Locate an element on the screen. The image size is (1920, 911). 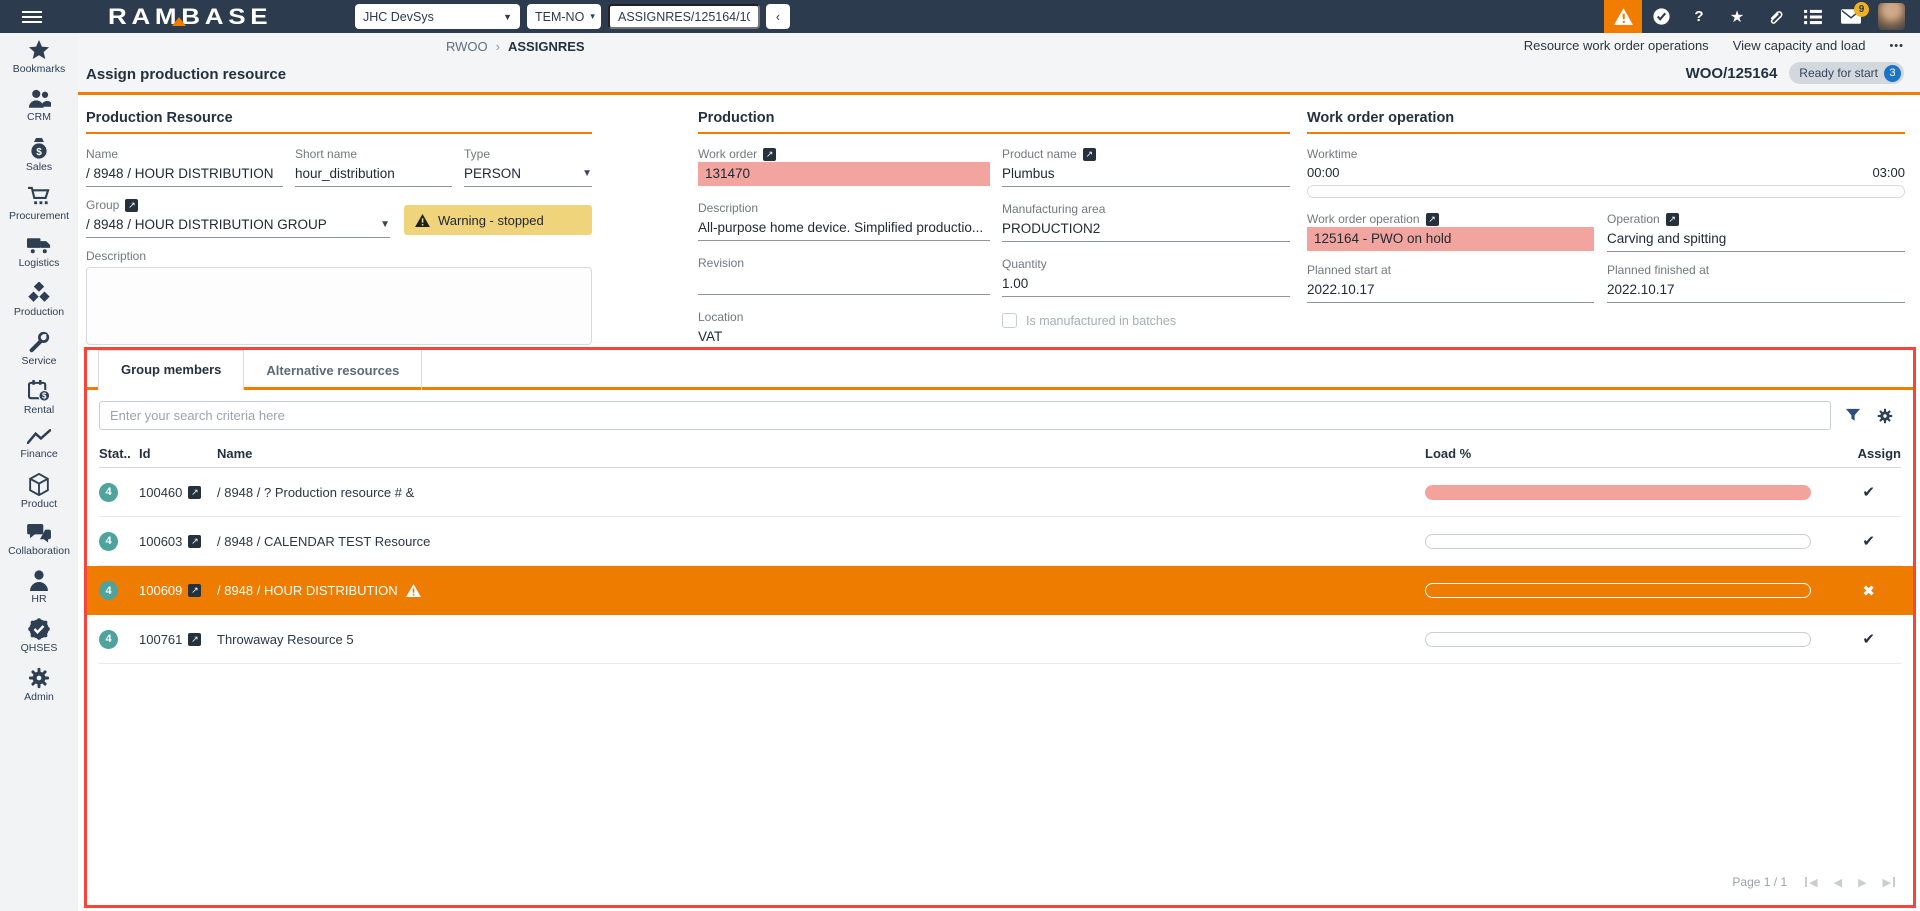
user-menu-button is located at coordinates (1891, 16).